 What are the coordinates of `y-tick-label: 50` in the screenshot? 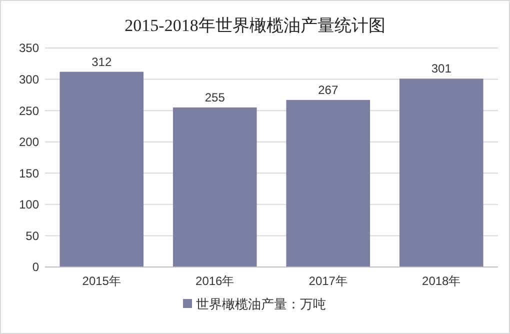 It's located at (33, 235).